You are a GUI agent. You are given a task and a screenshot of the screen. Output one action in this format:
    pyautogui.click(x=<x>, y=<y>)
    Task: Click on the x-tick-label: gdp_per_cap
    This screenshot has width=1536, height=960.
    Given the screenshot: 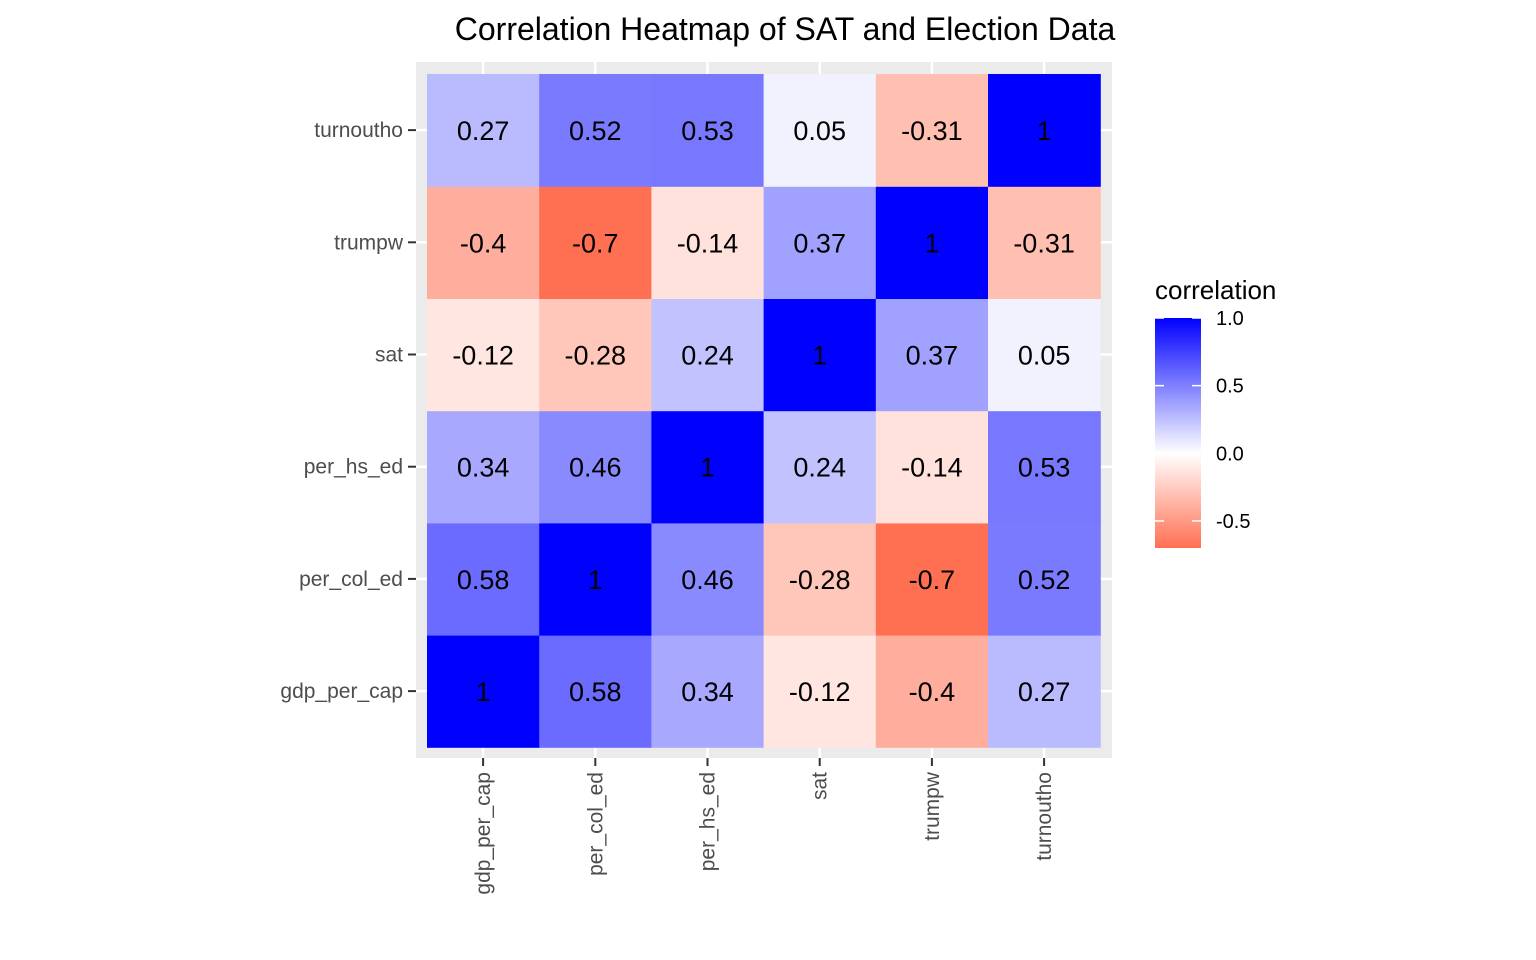 What is the action you would take?
    pyautogui.click(x=483, y=833)
    